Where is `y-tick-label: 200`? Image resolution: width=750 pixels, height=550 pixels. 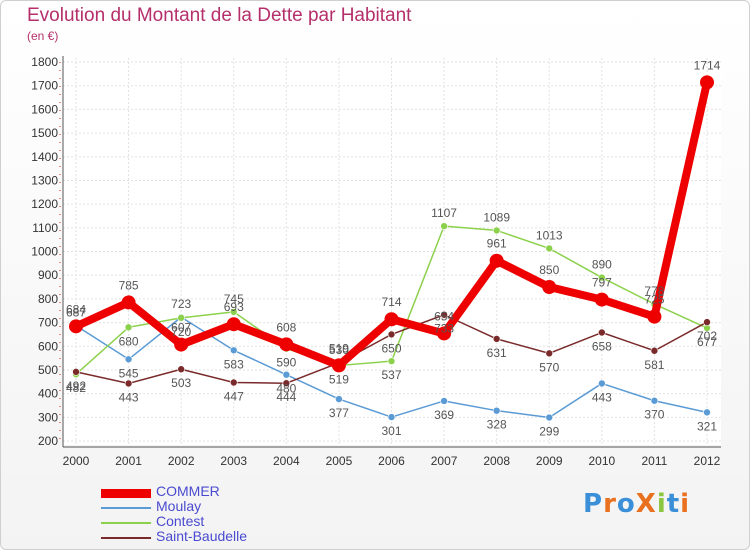 y-tick-label: 200 is located at coordinates (48, 441).